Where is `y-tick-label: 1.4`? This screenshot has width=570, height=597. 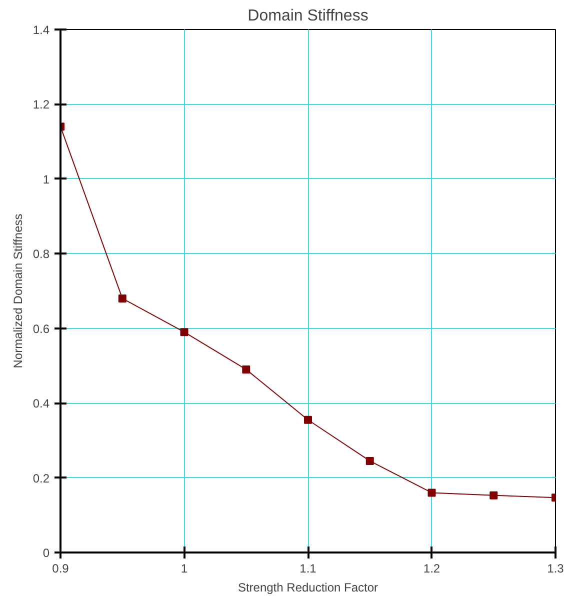
y-tick-label: 1.4 is located at coordinates (41, 30).